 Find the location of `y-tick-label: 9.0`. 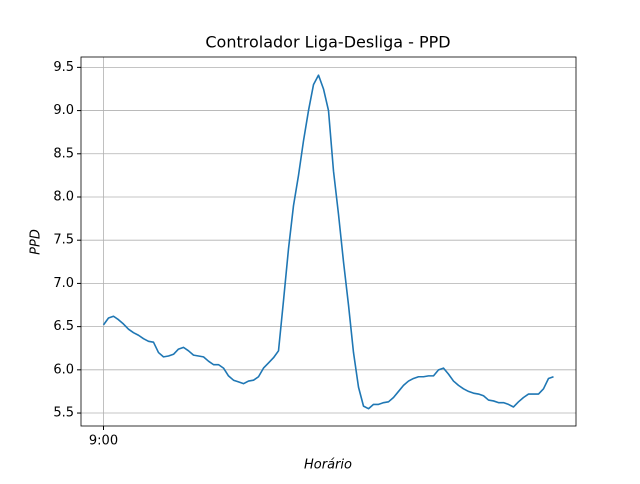

y-tick-label: 9.0 is located at coordinates (63, 110).